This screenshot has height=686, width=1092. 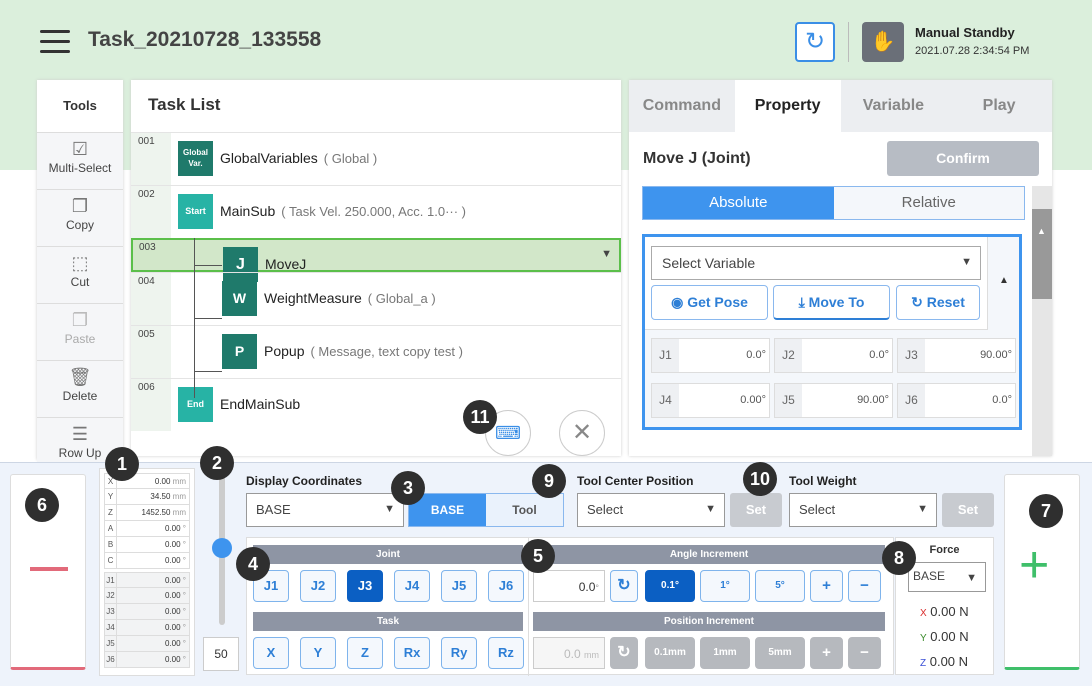 What do you see at coordinates (569, 653) in the screenshot?
I see `position-increment-input: 0.0 mm` at bounding box center [569, 653].